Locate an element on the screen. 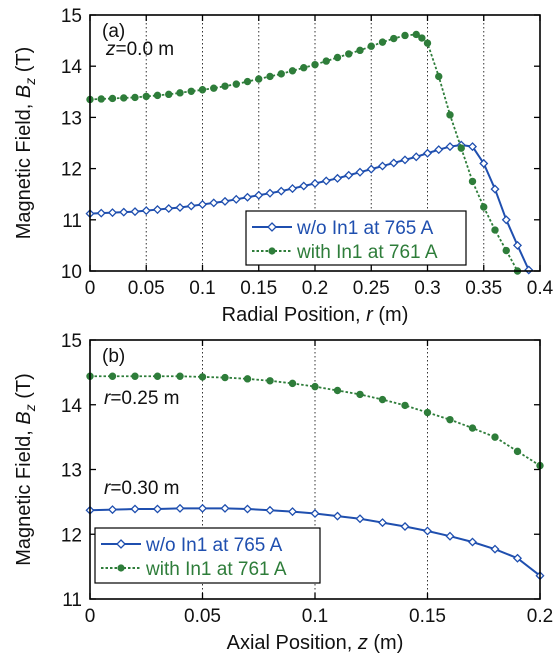 Image resolution: width=555 pixels, height=657 pixels. series-with-in1 is located at coordinates (315, 421).